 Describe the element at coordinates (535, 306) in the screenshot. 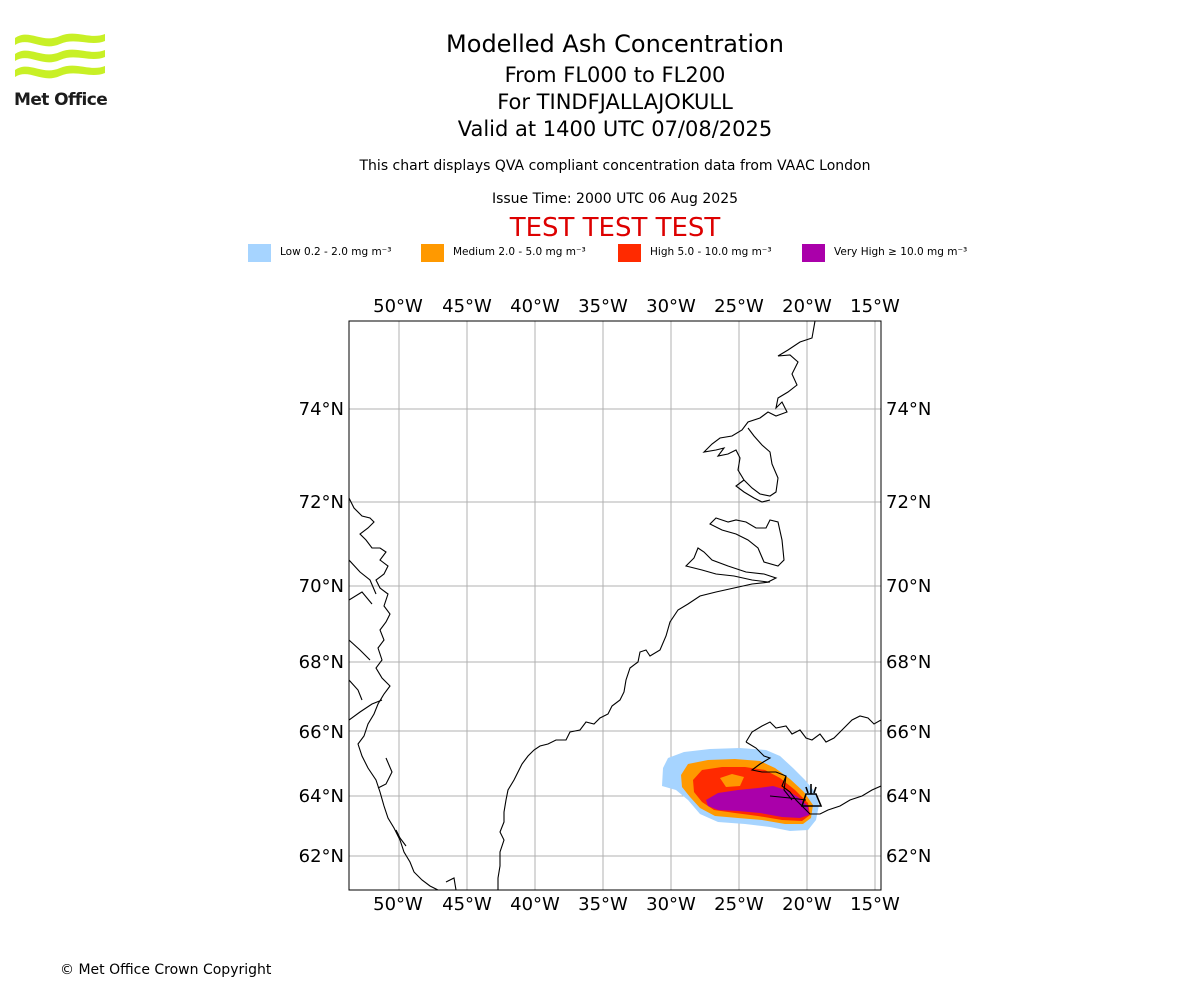

I see `lon-label-top: 40°W` at that location.